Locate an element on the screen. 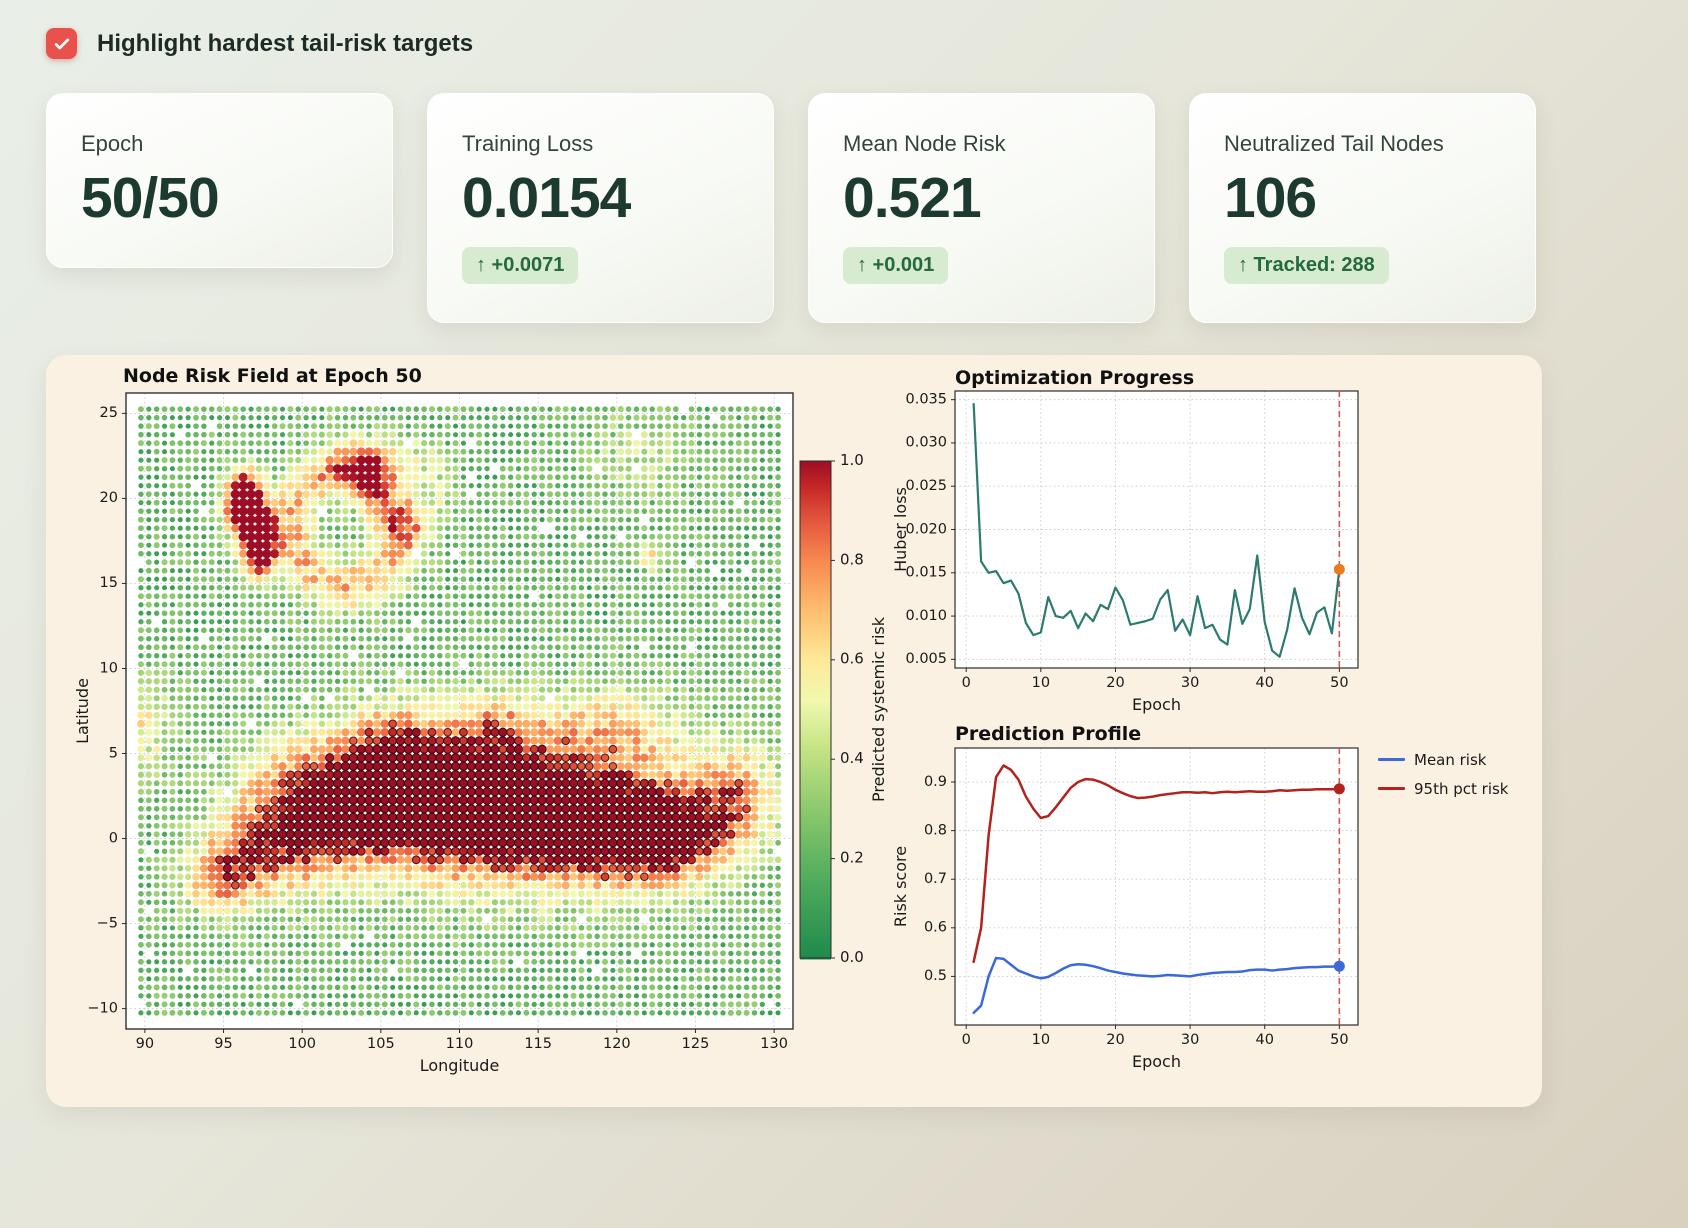  stat-value: 50/50 is located at coordinates (150, 198).